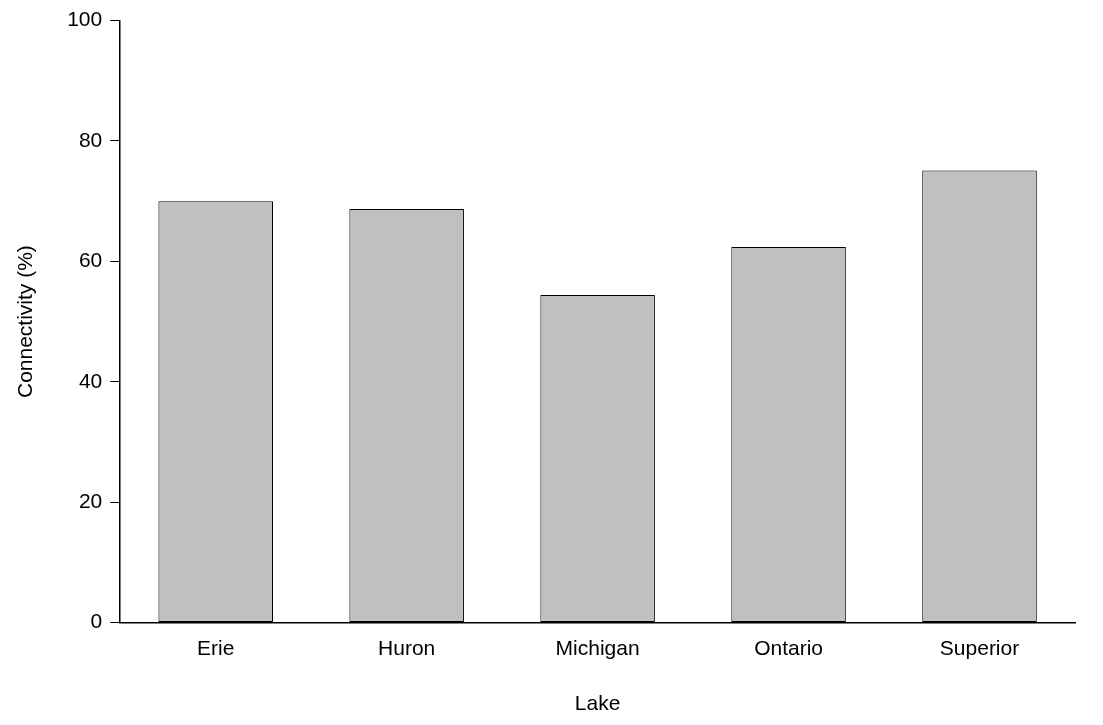 This screenshot has height=725, width=1103. Describe the element at coordinates (979, 647) in the screenshot. I see `x-tick-label: Superior` at that location.